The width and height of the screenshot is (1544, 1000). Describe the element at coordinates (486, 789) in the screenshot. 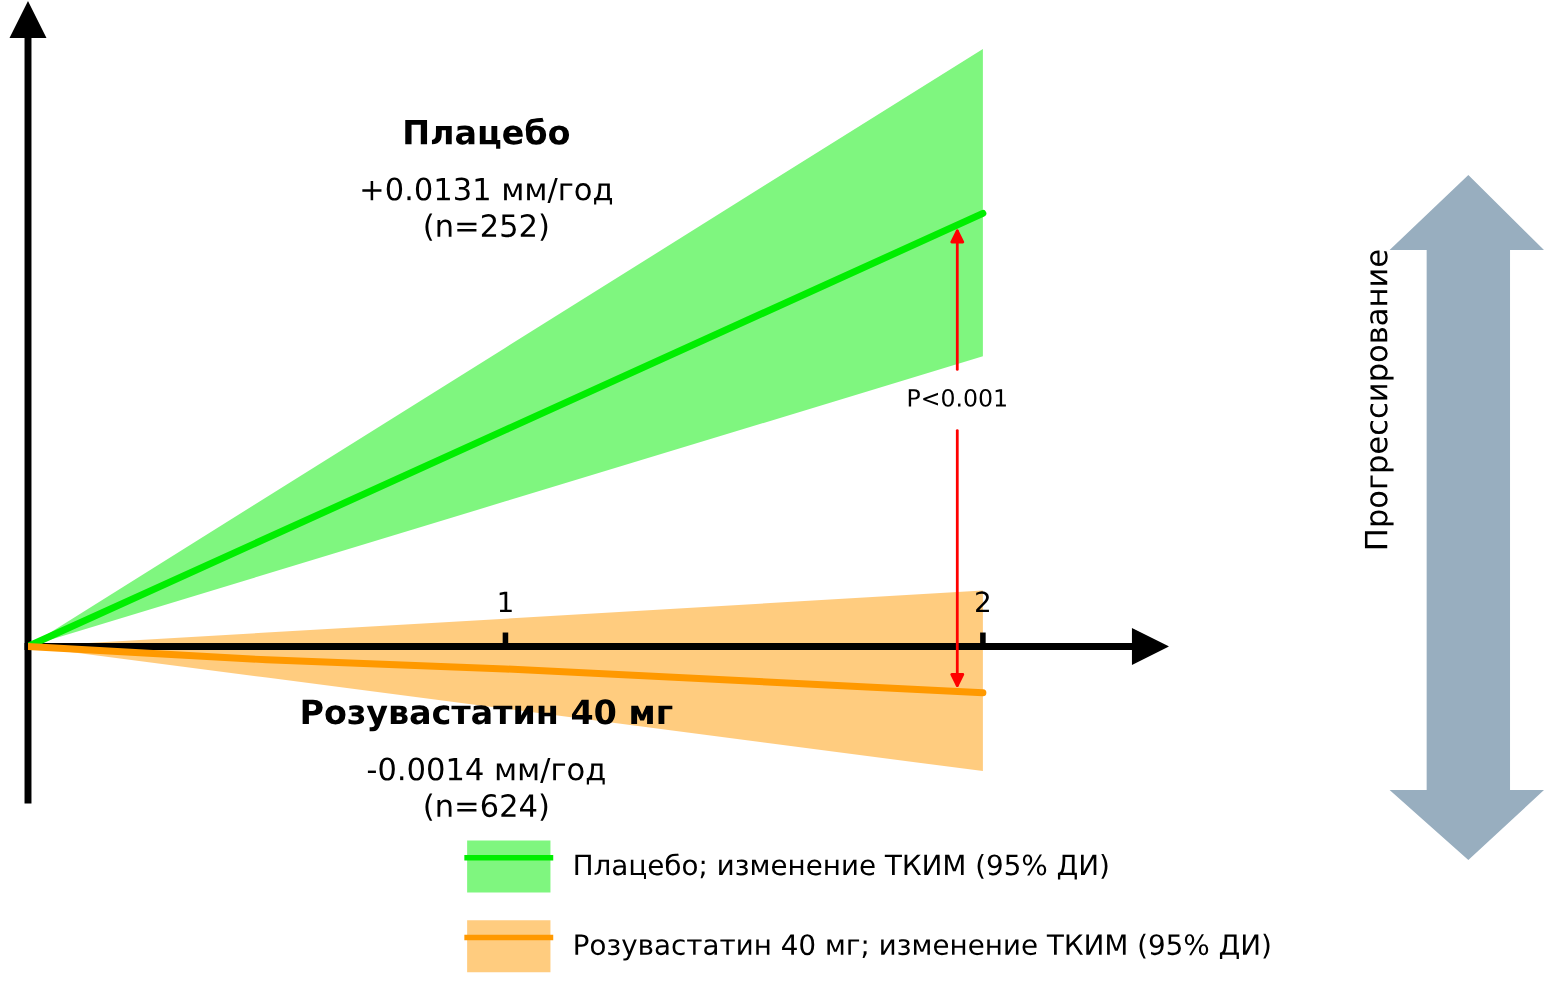

I see `text: -0.0014 мм/год (n=624)` at that location.